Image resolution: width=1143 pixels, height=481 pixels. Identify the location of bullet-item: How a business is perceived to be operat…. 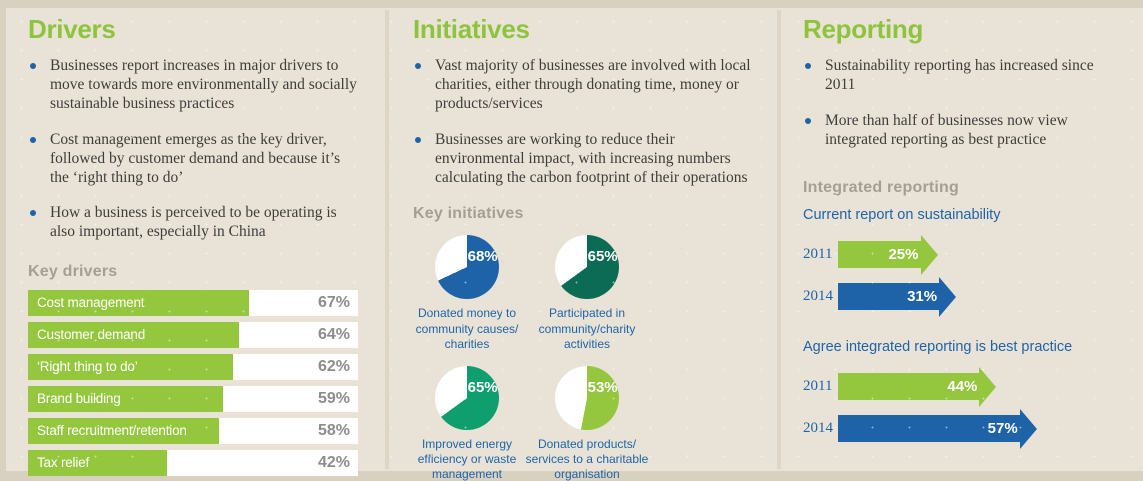
(193, 223).